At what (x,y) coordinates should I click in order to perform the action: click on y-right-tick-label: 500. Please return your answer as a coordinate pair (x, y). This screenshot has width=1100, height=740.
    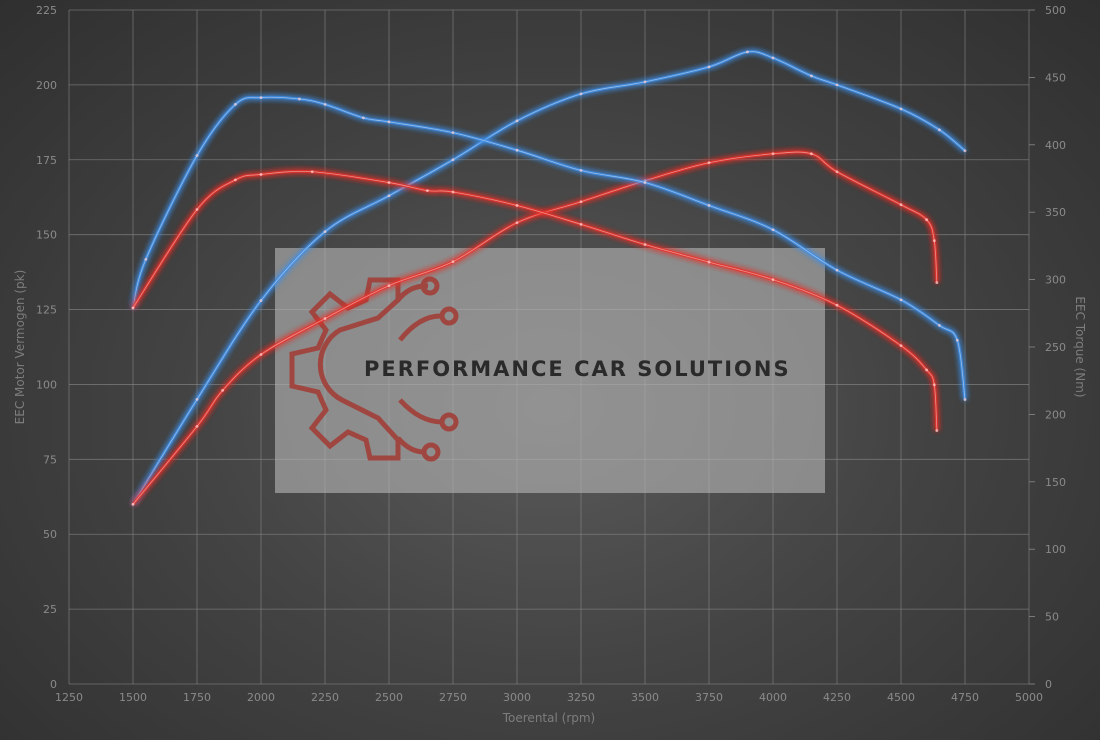
    Looking at the image, I should click on (1055, 10).